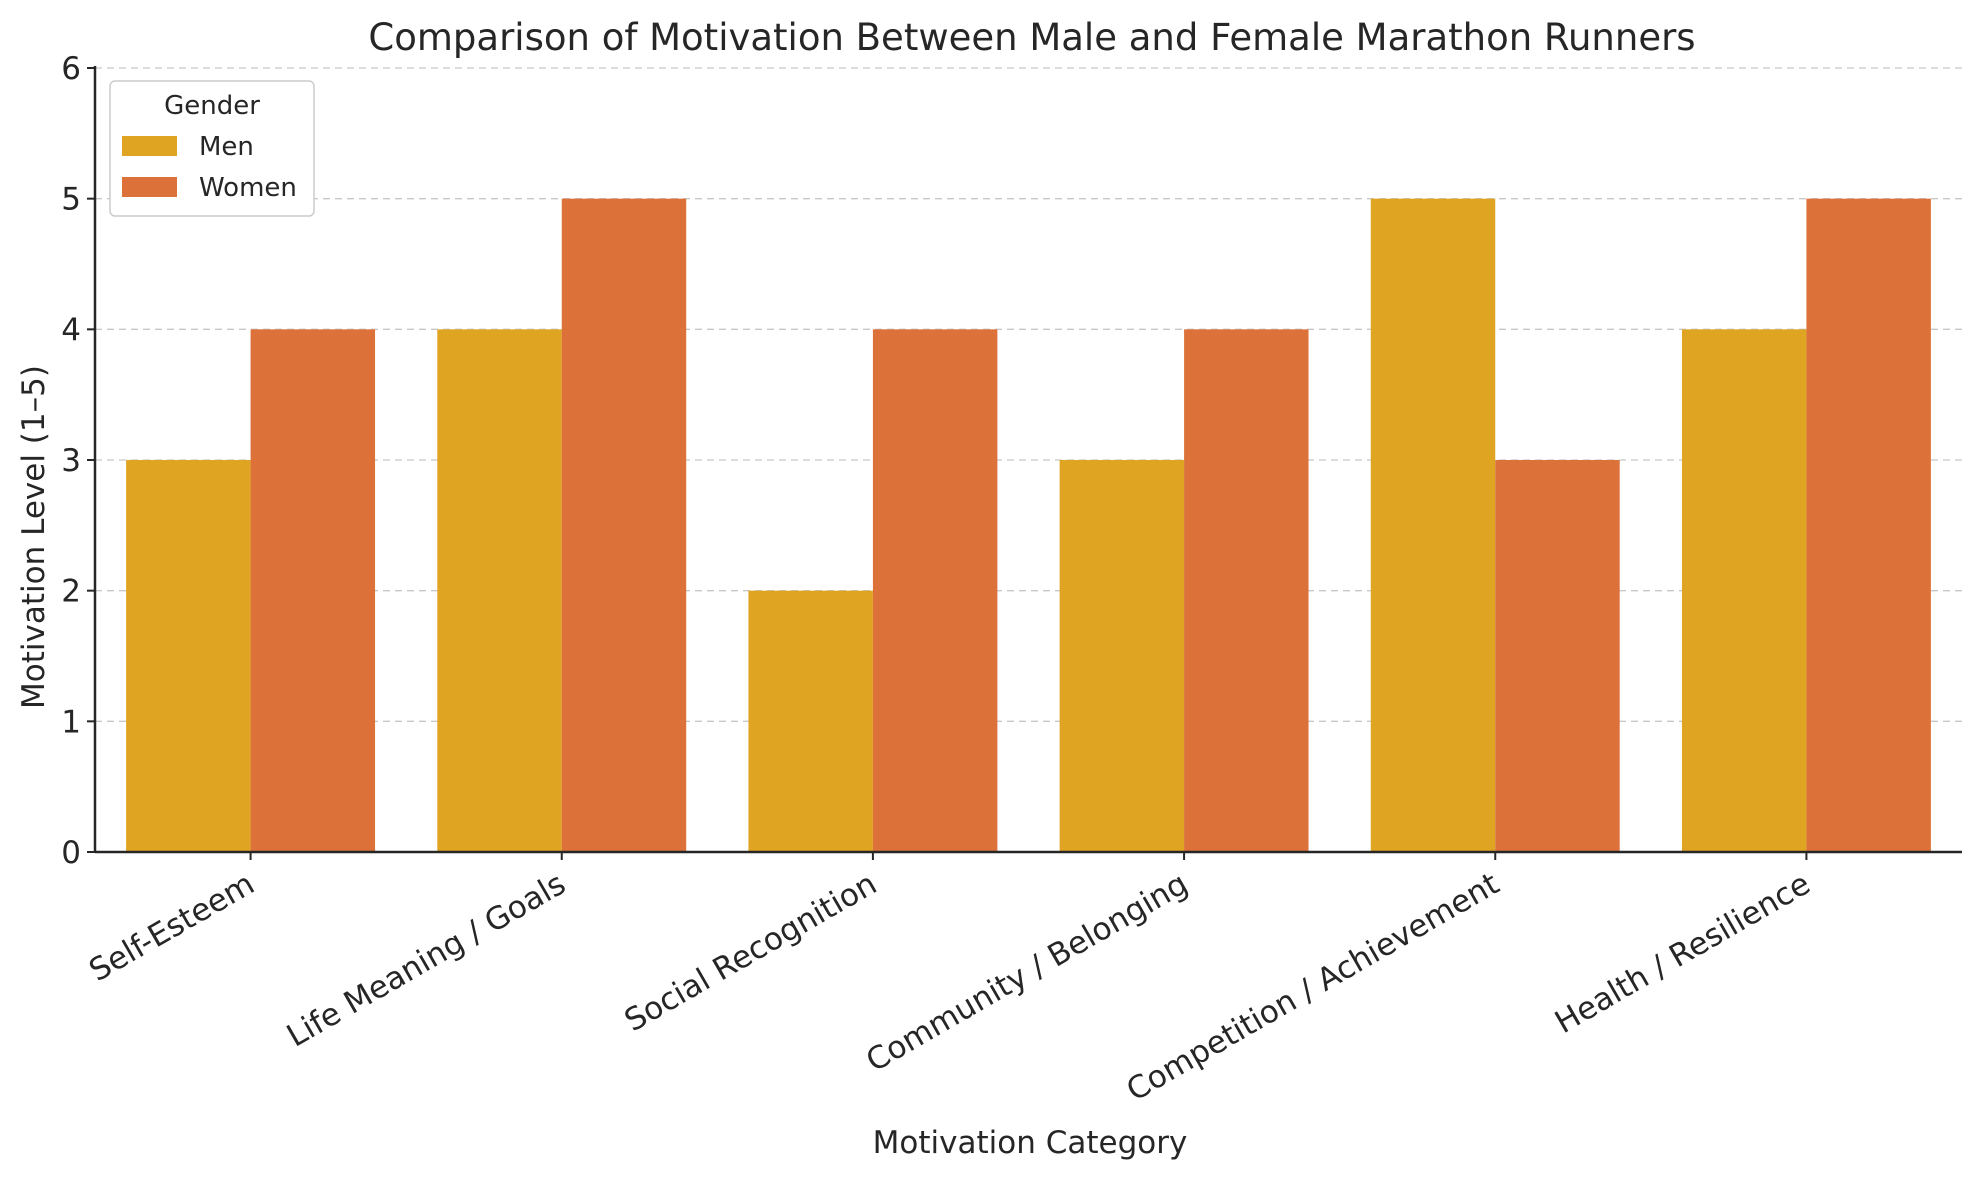 Image resolution: width=1979 pixels, height=1180 pixels. I want to click on legend-label-women: Women, so click(248, 188).